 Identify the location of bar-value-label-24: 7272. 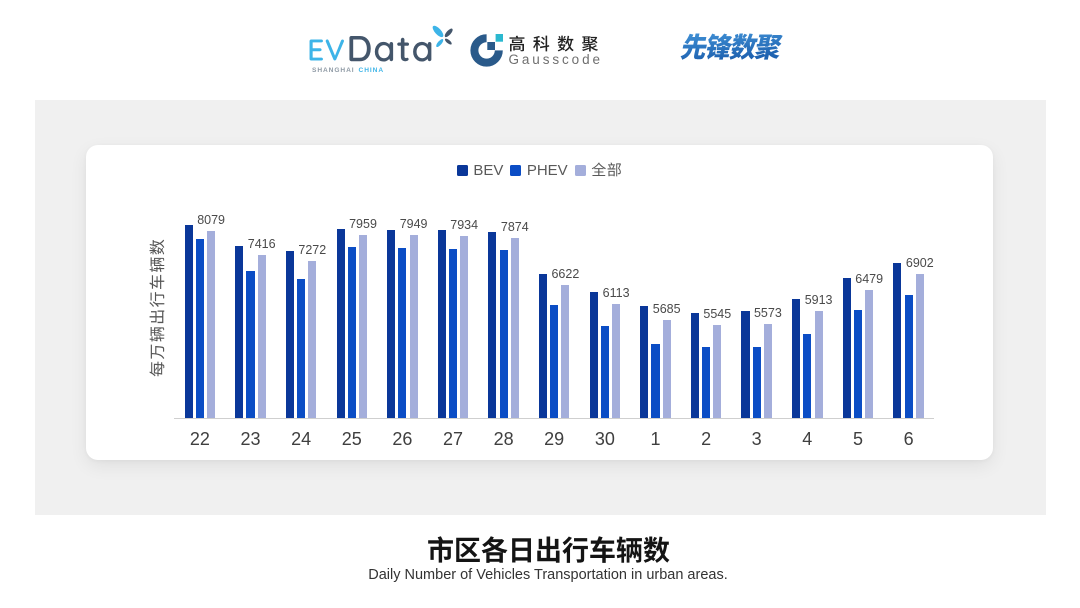
(312, 249).